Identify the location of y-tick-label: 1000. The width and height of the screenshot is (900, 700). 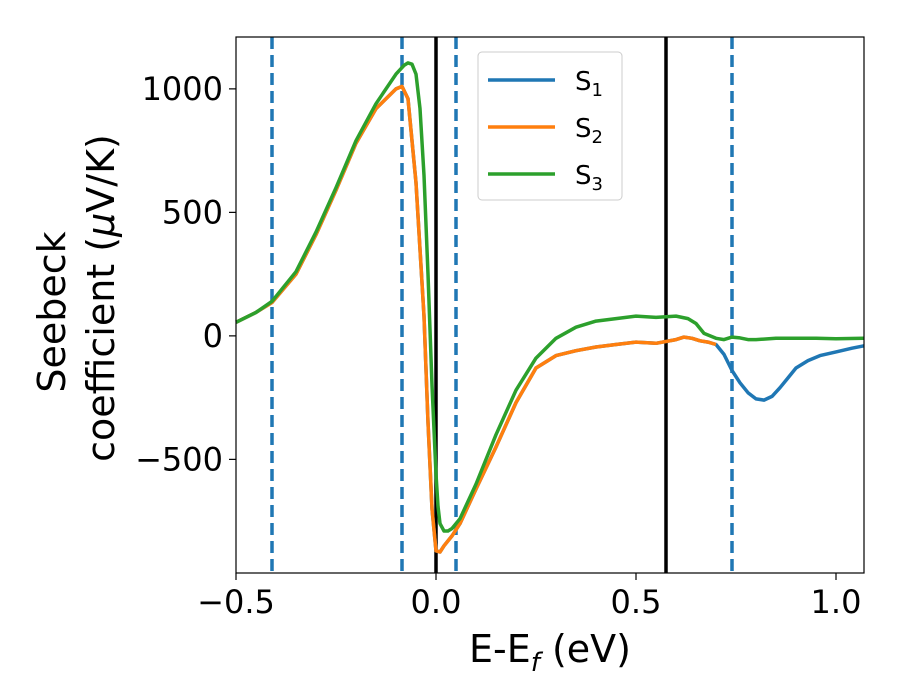
(182, 89).